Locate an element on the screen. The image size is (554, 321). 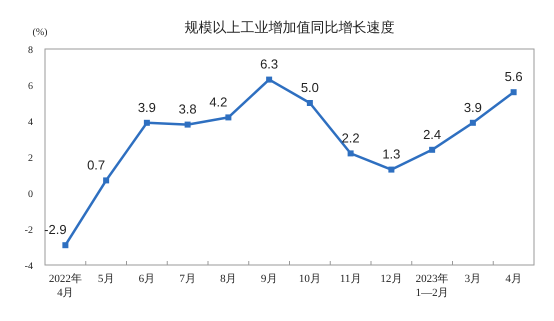
x-tick-label: 12月 is located at coordinates (391, 279).